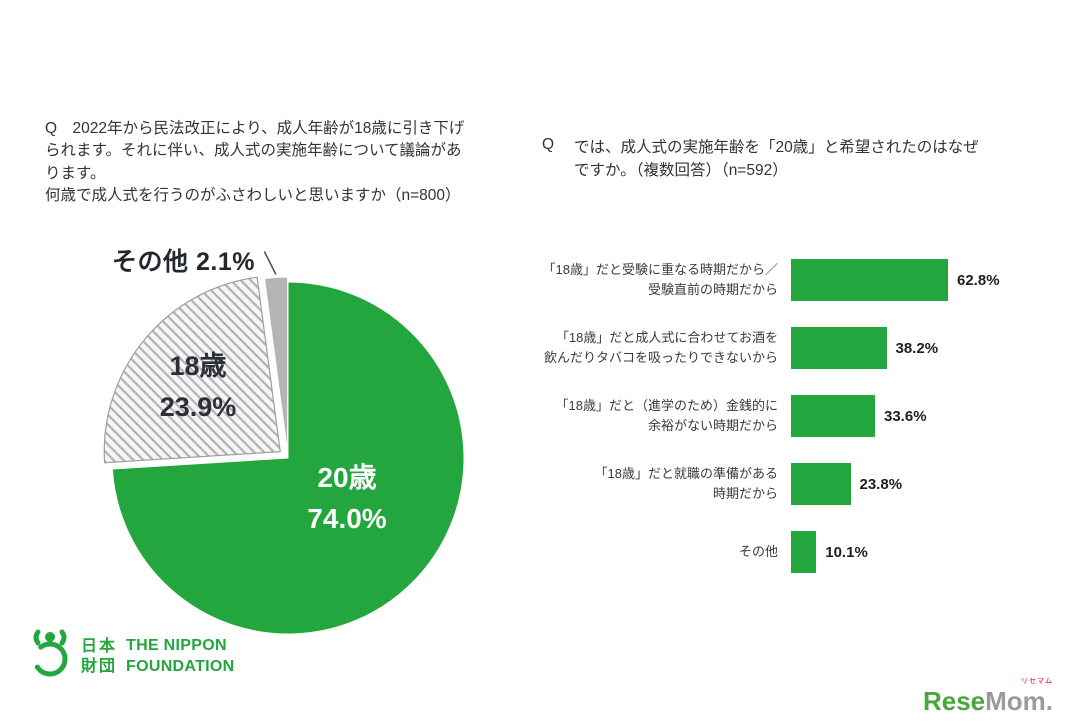 The height and width of the screenshot is (722, 1069). Describe the element at coordinates (99, 656) in the screenshot. I see `nippon-foundation-jp-text: 日本 財団` at that location.